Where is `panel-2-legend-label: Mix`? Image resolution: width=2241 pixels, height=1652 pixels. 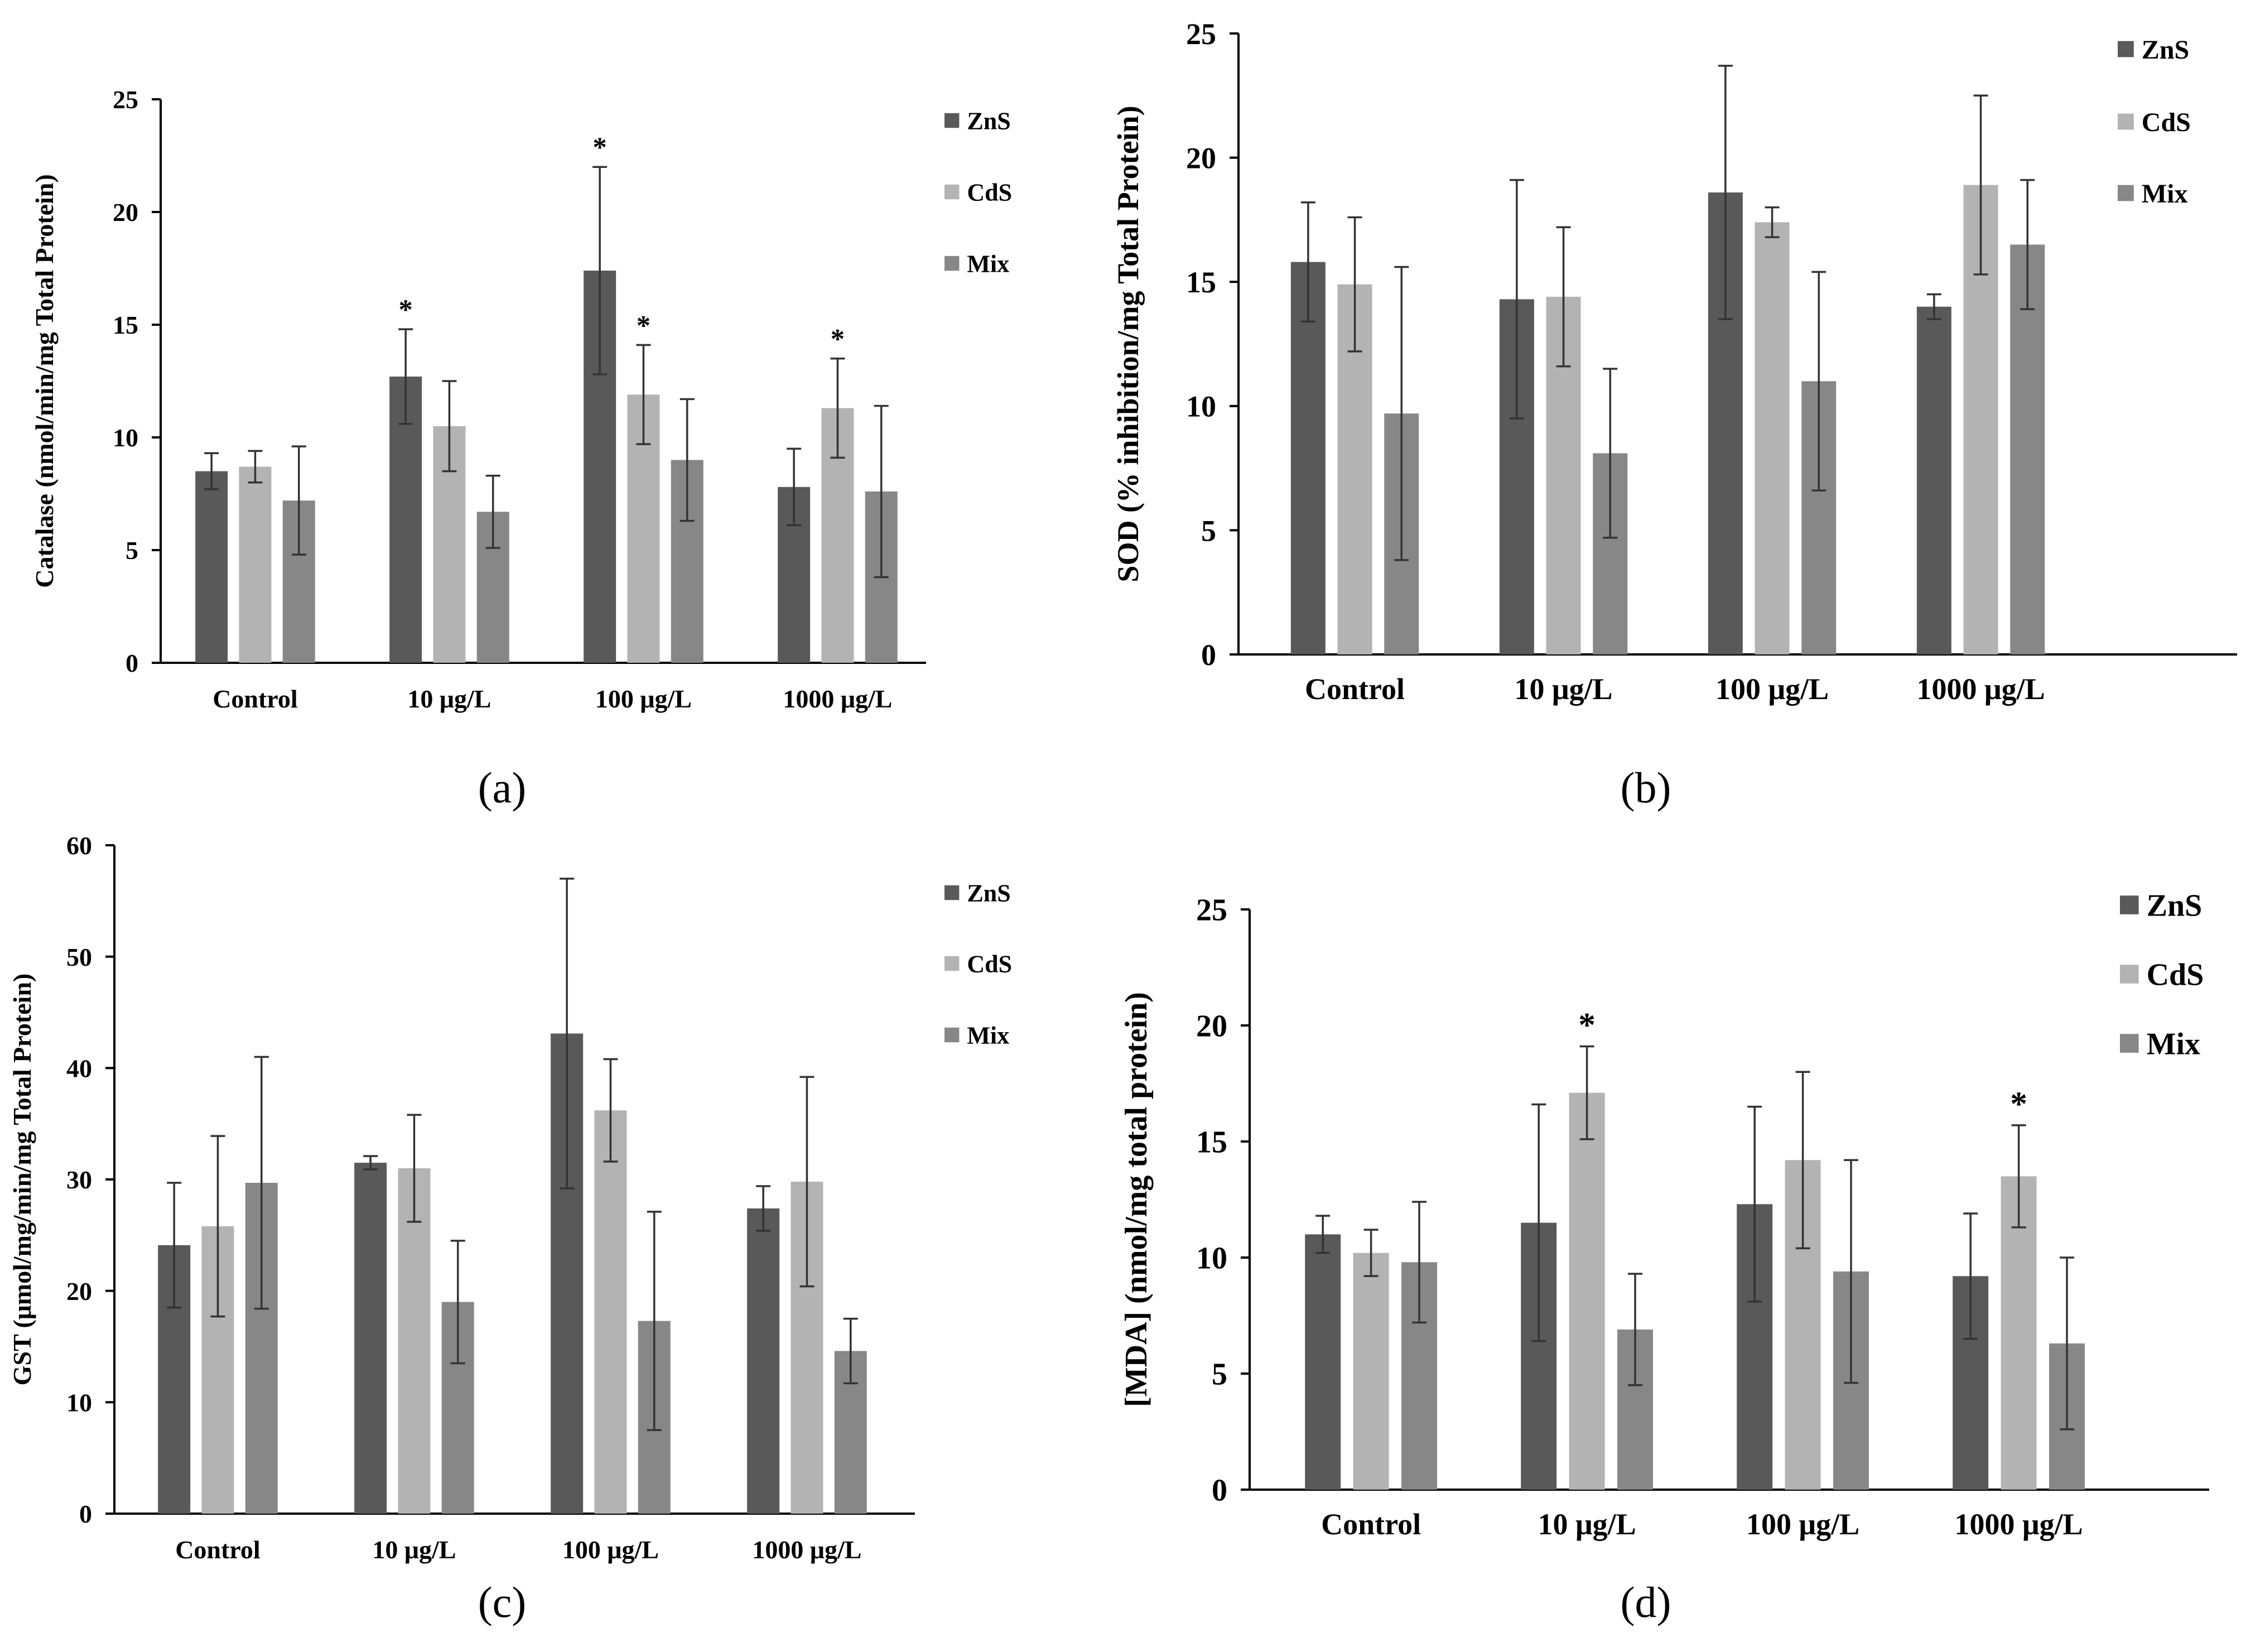 panel-2-legend-label: Mix is located at coordinates (2165, 194).